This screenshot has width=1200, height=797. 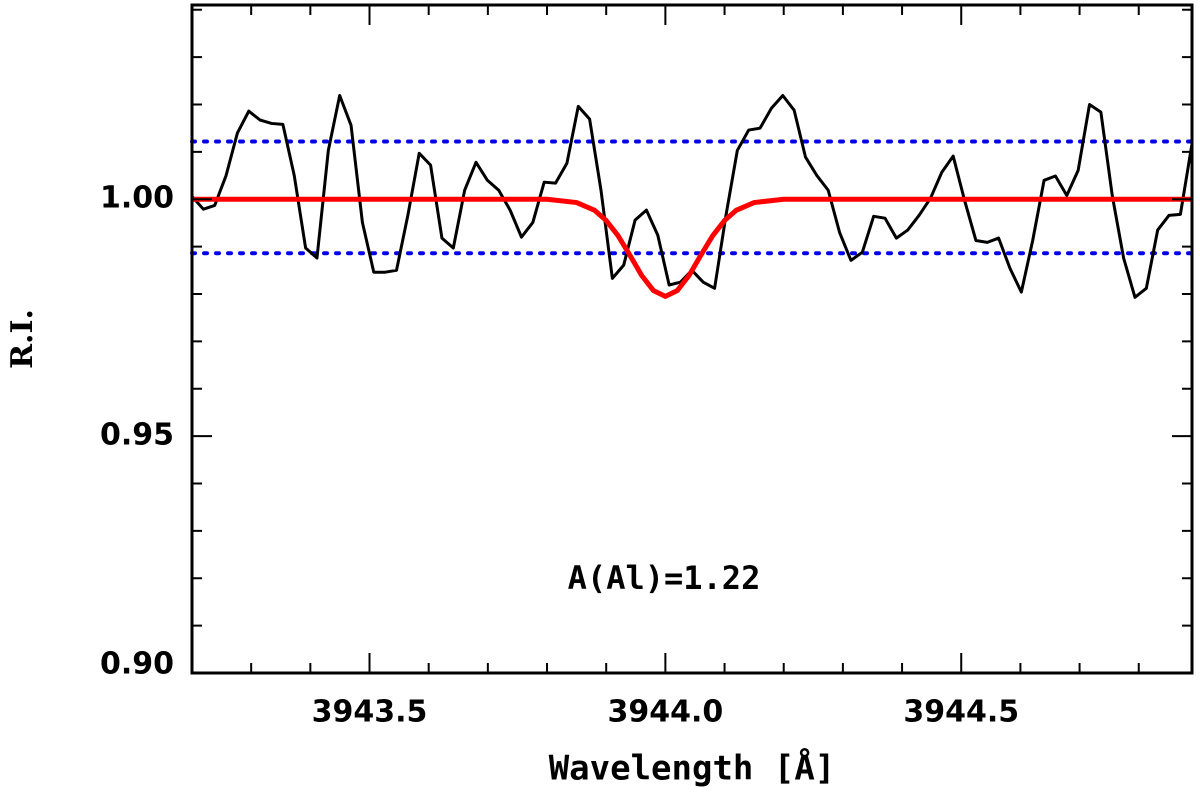 What do you see at coordinates (137, 664) in the screenshot?
I see `y-tick-label: 0.90` at bounding box center [137, 664].